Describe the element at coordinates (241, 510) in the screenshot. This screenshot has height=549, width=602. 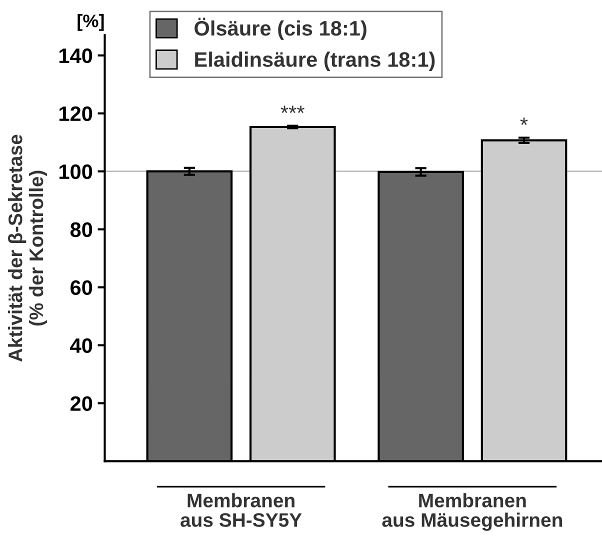
I see `x-tick-label: Membranen aus SH-SY5Y` at that location.